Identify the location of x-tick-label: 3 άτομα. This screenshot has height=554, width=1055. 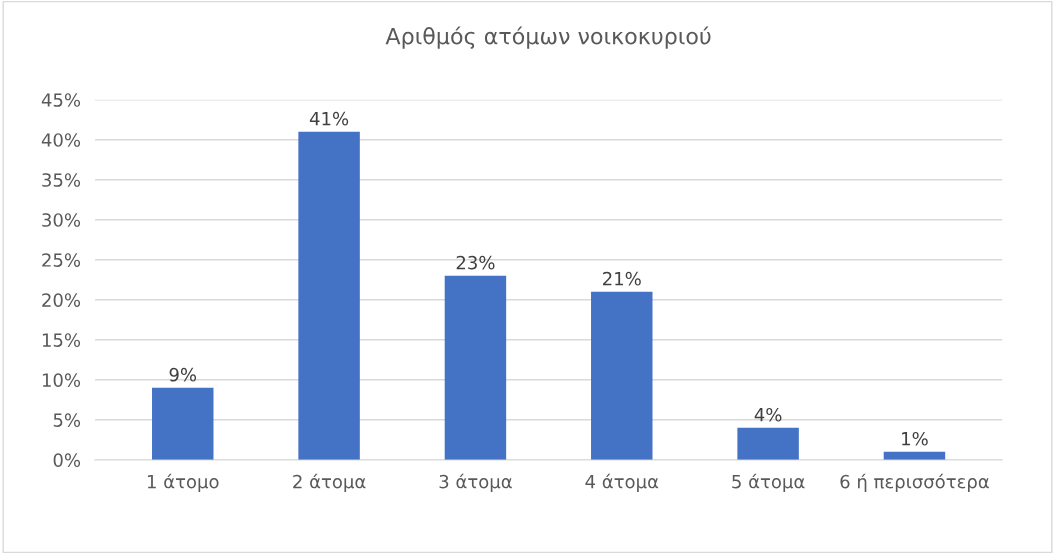
(475, 482).